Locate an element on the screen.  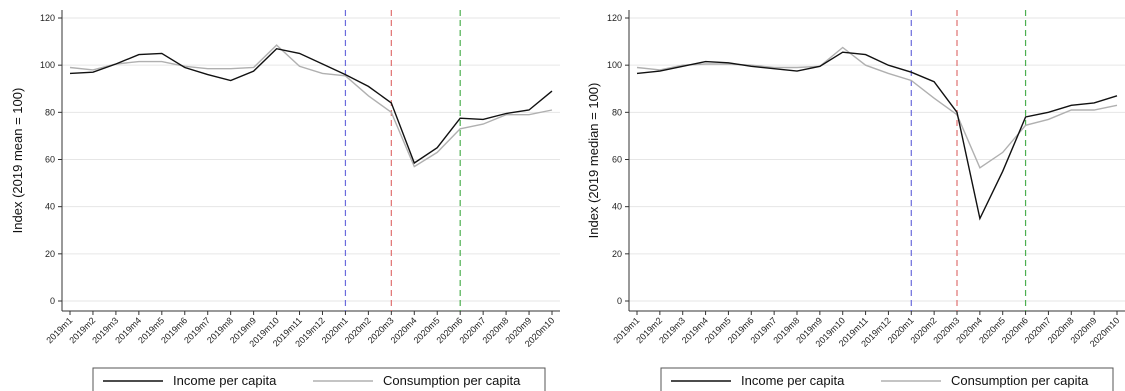
y-axis-label: Index (2019 median = 100) is located at coordinates (593, 161).